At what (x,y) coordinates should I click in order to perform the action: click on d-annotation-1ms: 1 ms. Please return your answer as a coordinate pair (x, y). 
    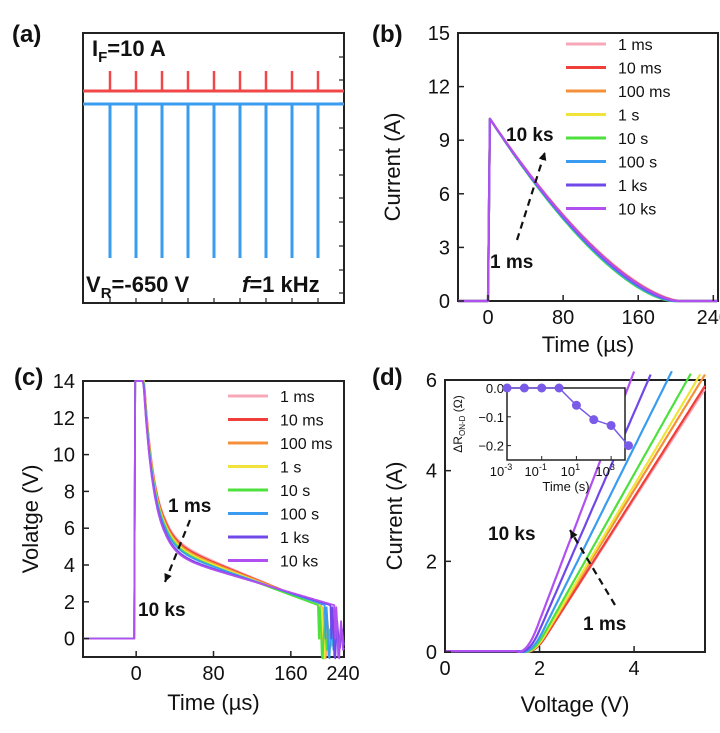
    Looking at the image, I should click on (604, 624).